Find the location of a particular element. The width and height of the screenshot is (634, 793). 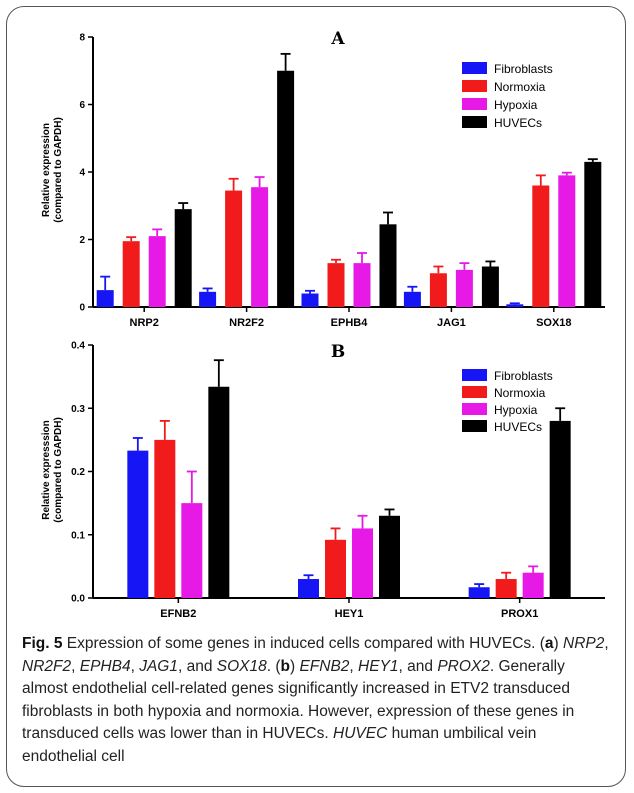

caption-segment: human umbilical vein endothelial cell is located at coordinates (279, 745).